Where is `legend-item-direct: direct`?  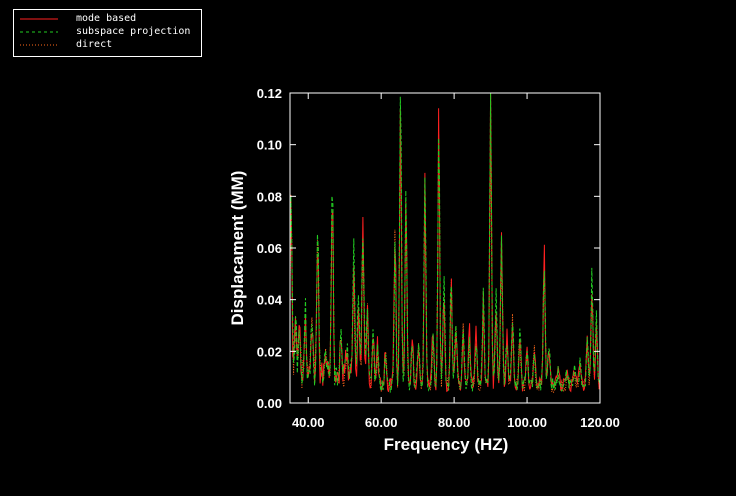
legend-item-direct: direct is located at coordinates (110, 45).